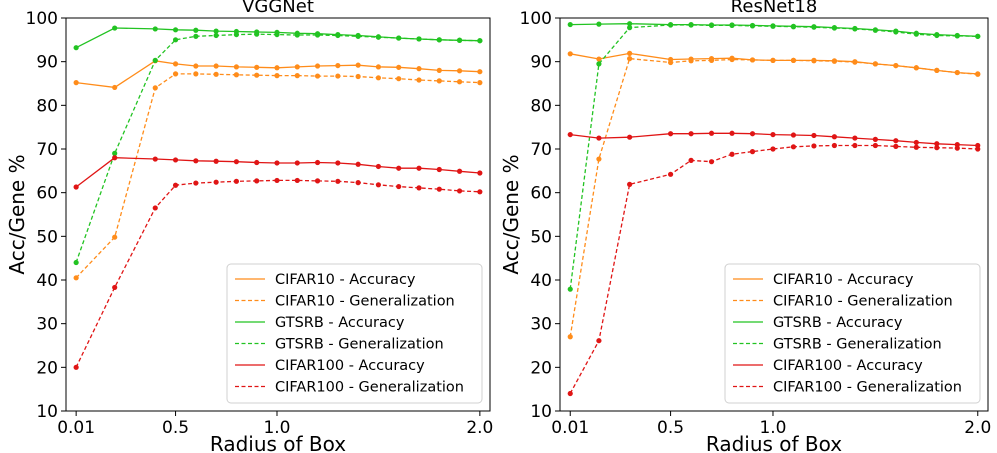 This screenshot has width=997, height=453. Describe the element at coordinates (863, 302) in the screenshot. I see `legend-label: CIFAR10 - Generalization` at that location.